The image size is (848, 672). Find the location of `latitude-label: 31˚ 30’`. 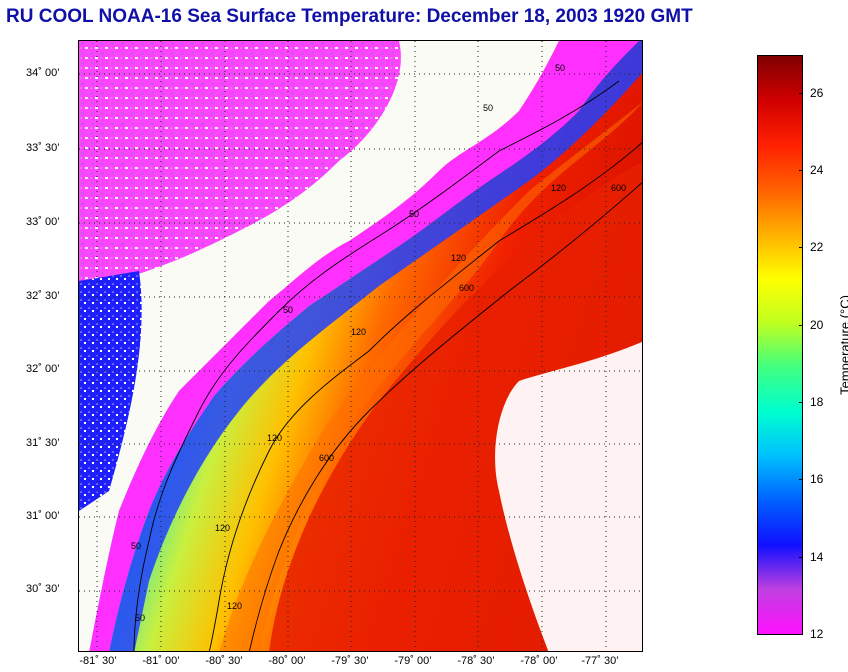

latitude-label: 31˚ 30’ is located at coordinates (43, 443).